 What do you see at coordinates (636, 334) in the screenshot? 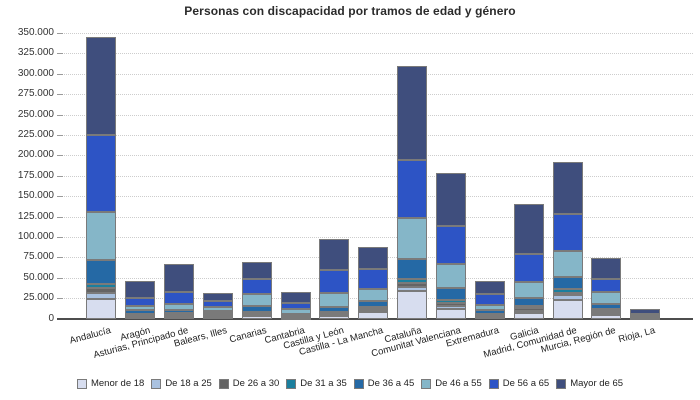
I see `x-tick-label: Rioja, La` at bounding box center [636, 334].